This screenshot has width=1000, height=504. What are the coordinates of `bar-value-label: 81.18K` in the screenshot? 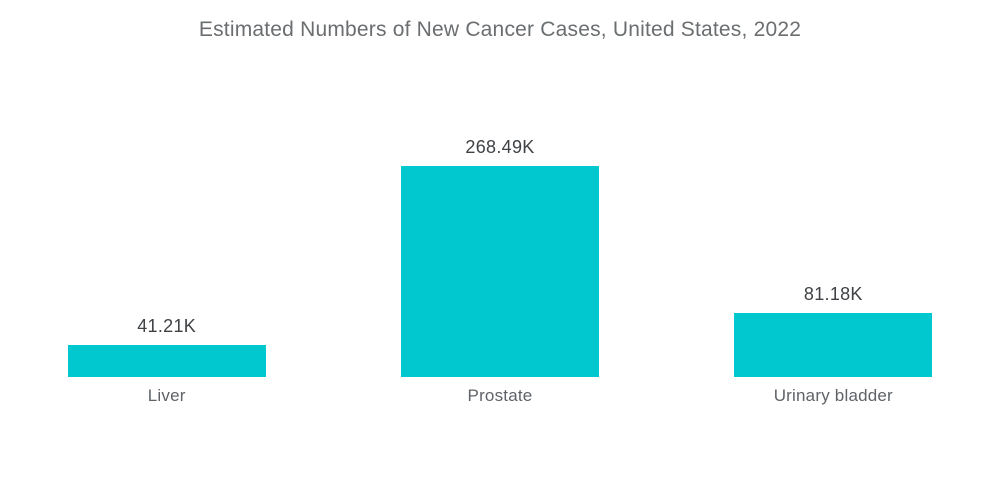 It's located at (833, 294).